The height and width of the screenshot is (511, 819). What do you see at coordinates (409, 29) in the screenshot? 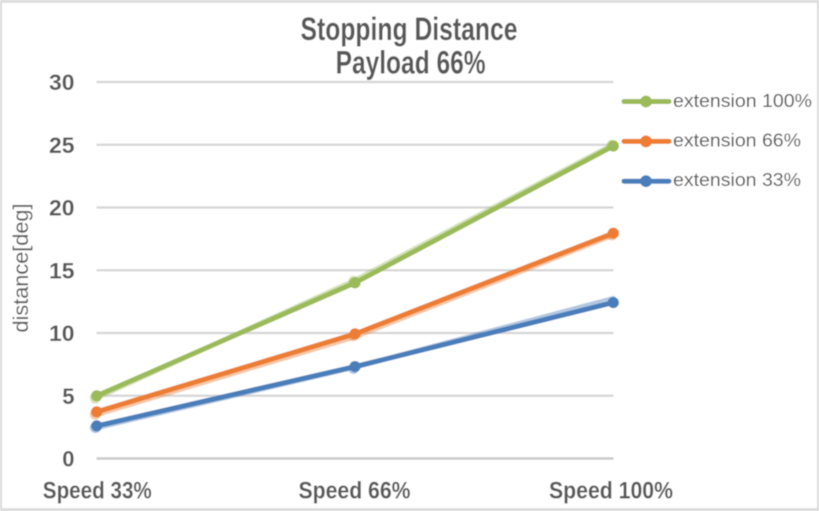
I see `svg-text: Stopping Distance` at bounding box center [409, 29].